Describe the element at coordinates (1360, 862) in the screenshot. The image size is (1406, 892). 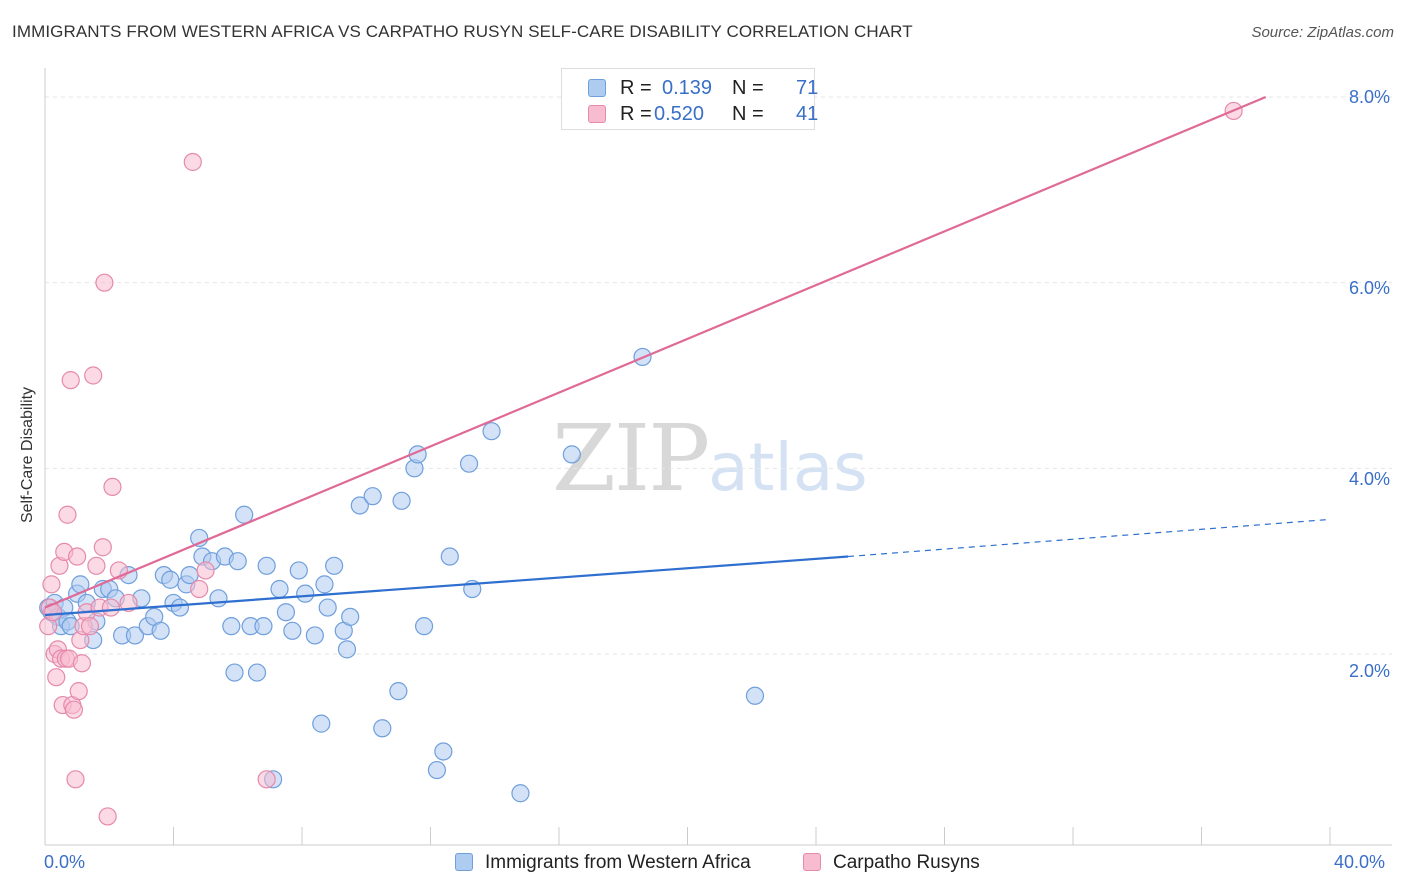
I see `x-tick-label-max: 40.0%` at that location.